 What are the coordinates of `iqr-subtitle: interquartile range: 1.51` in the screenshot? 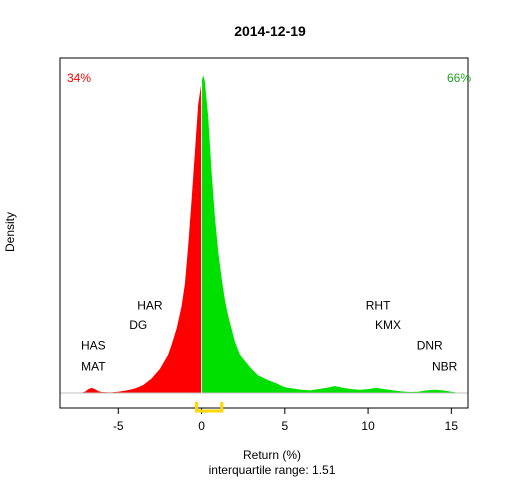 It's located at (272, 470).